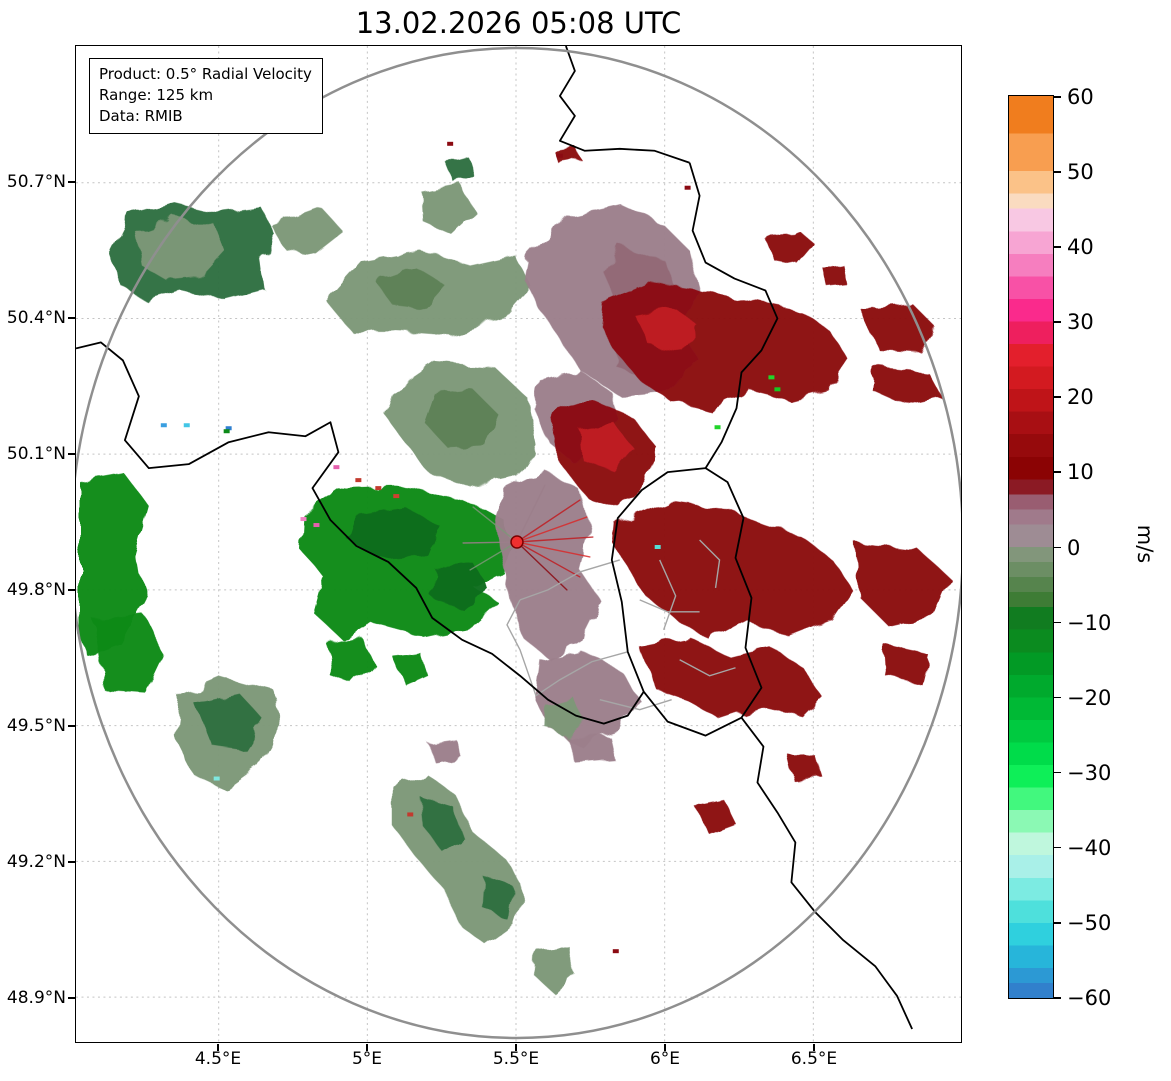 The width and height of the screenshot is (1171, 1081). What do you see at coordinates (1145, 544) in the screenshot?
I see `colorbar-unit-label: m/s` at bounding box center [1145, 544].